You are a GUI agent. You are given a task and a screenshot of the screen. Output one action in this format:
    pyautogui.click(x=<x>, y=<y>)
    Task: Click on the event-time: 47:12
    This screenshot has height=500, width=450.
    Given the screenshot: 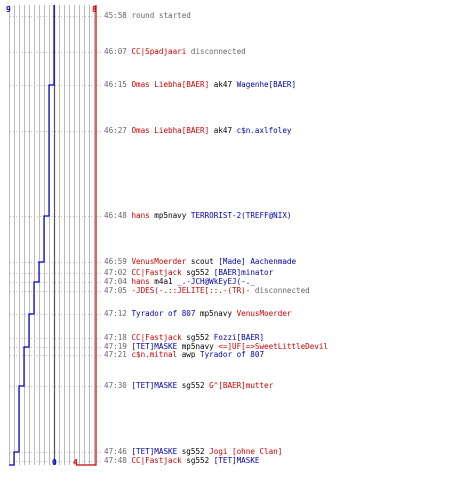 What is the action you would take?
    pyautogui.click(x=115, y=313)
    